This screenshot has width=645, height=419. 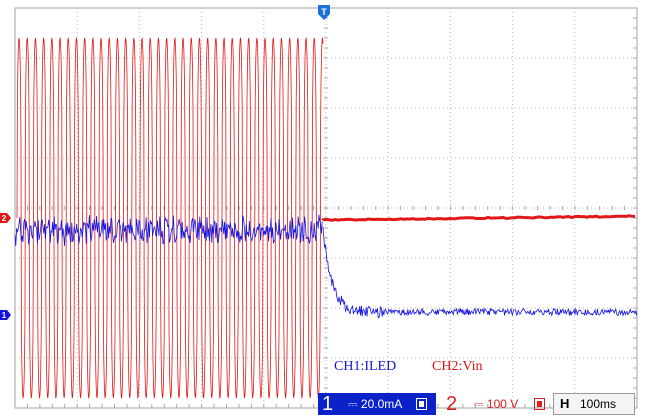 I want to click on ch1-scale-value: 20.0mA, so click(x=381, y=404).